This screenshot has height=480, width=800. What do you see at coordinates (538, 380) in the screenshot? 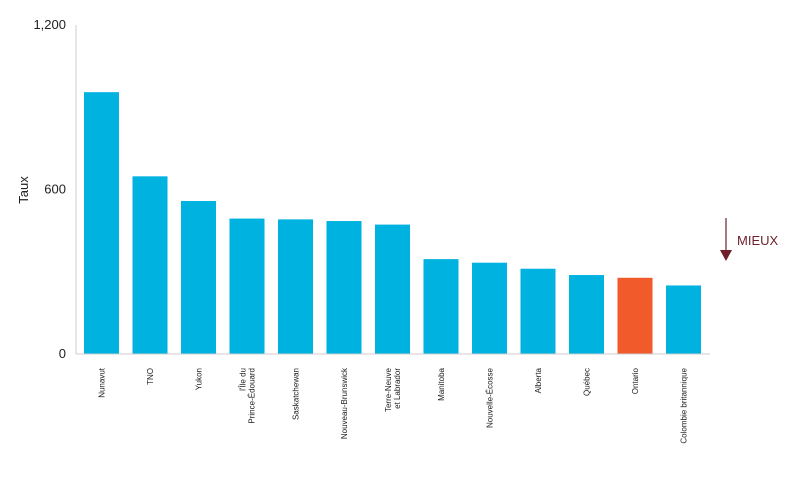
I see `x-tick-label: Alberta` at bounding box center [538, 380].